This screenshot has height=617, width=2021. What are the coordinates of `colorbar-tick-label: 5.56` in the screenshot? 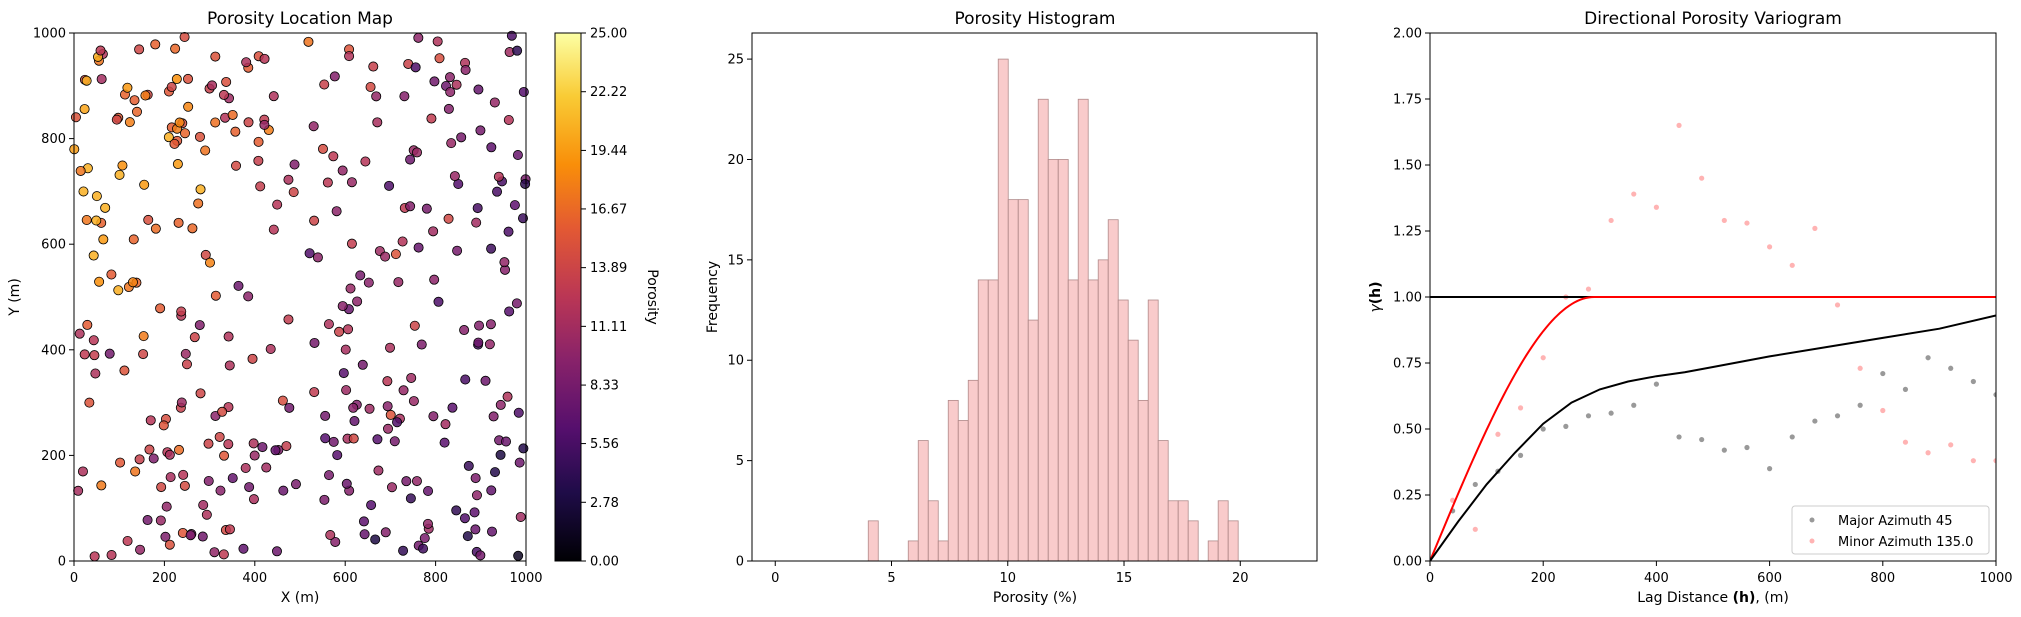 It's located at (604, 444).